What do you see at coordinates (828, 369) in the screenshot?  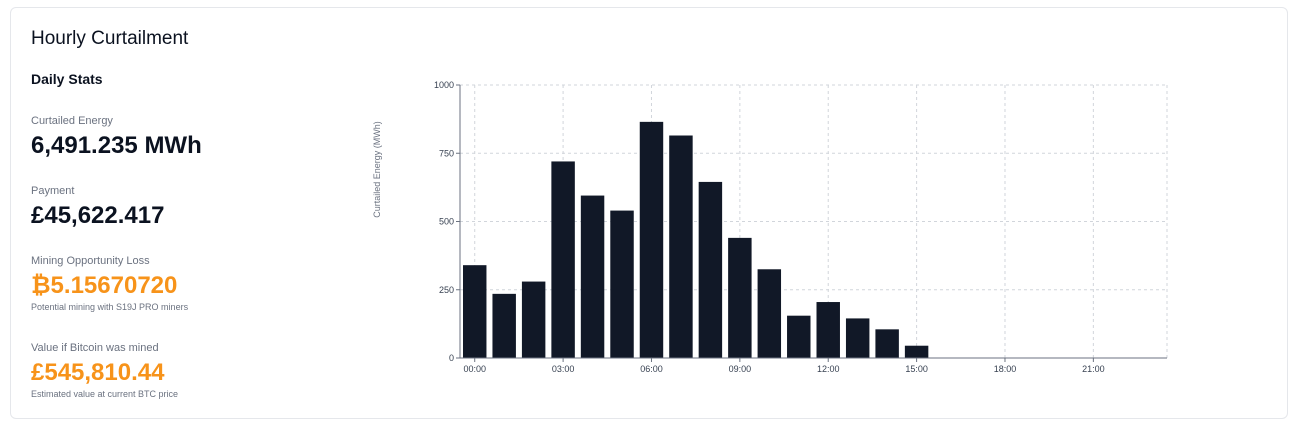 I see `x-tick-label: 12:00` at bounding box center [828, 369].